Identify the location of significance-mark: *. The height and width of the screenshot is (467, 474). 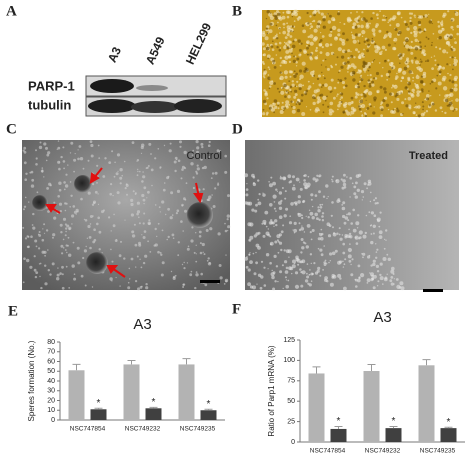
(339, 421).